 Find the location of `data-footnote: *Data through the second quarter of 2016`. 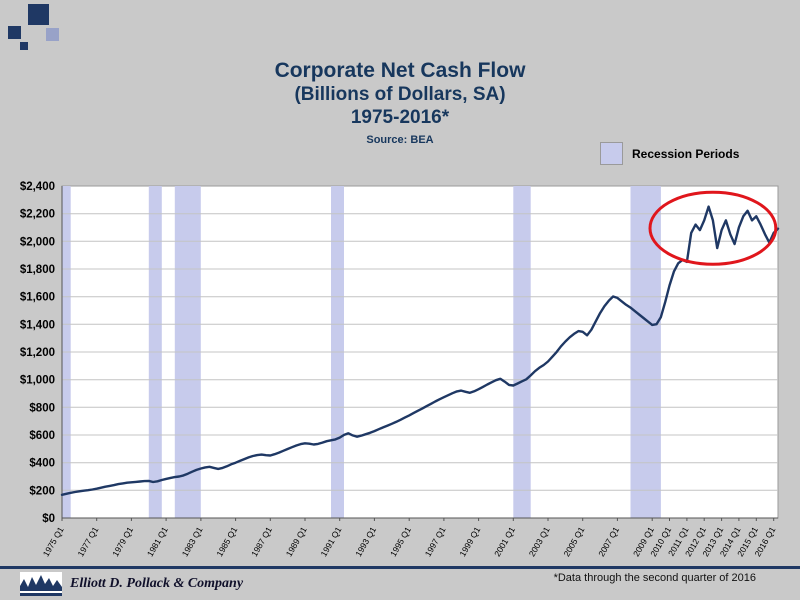

data-footnote: *Data through the second quarter of 2016 is located at coordinates (654, 578).